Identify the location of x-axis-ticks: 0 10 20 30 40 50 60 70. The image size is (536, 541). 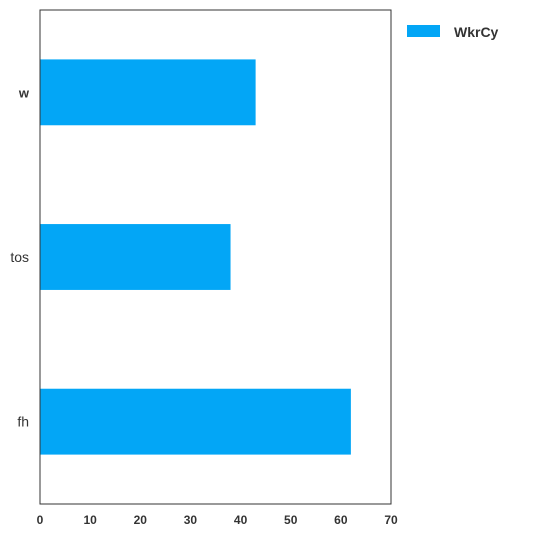
(217, 520).